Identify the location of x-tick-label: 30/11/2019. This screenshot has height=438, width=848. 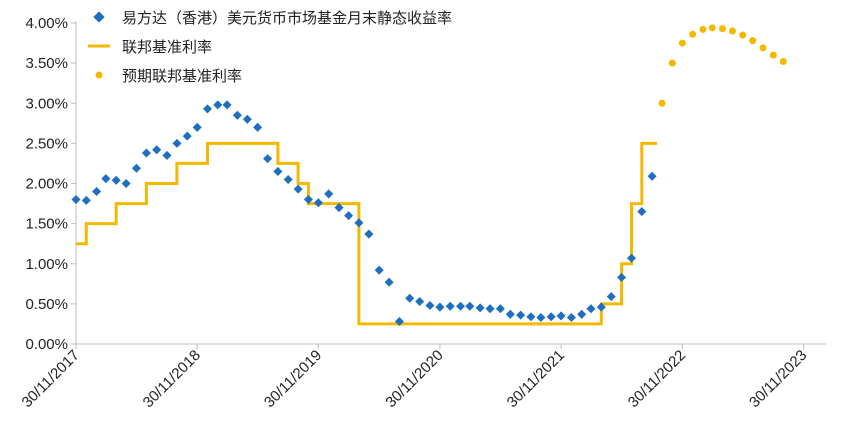
(293, 379).